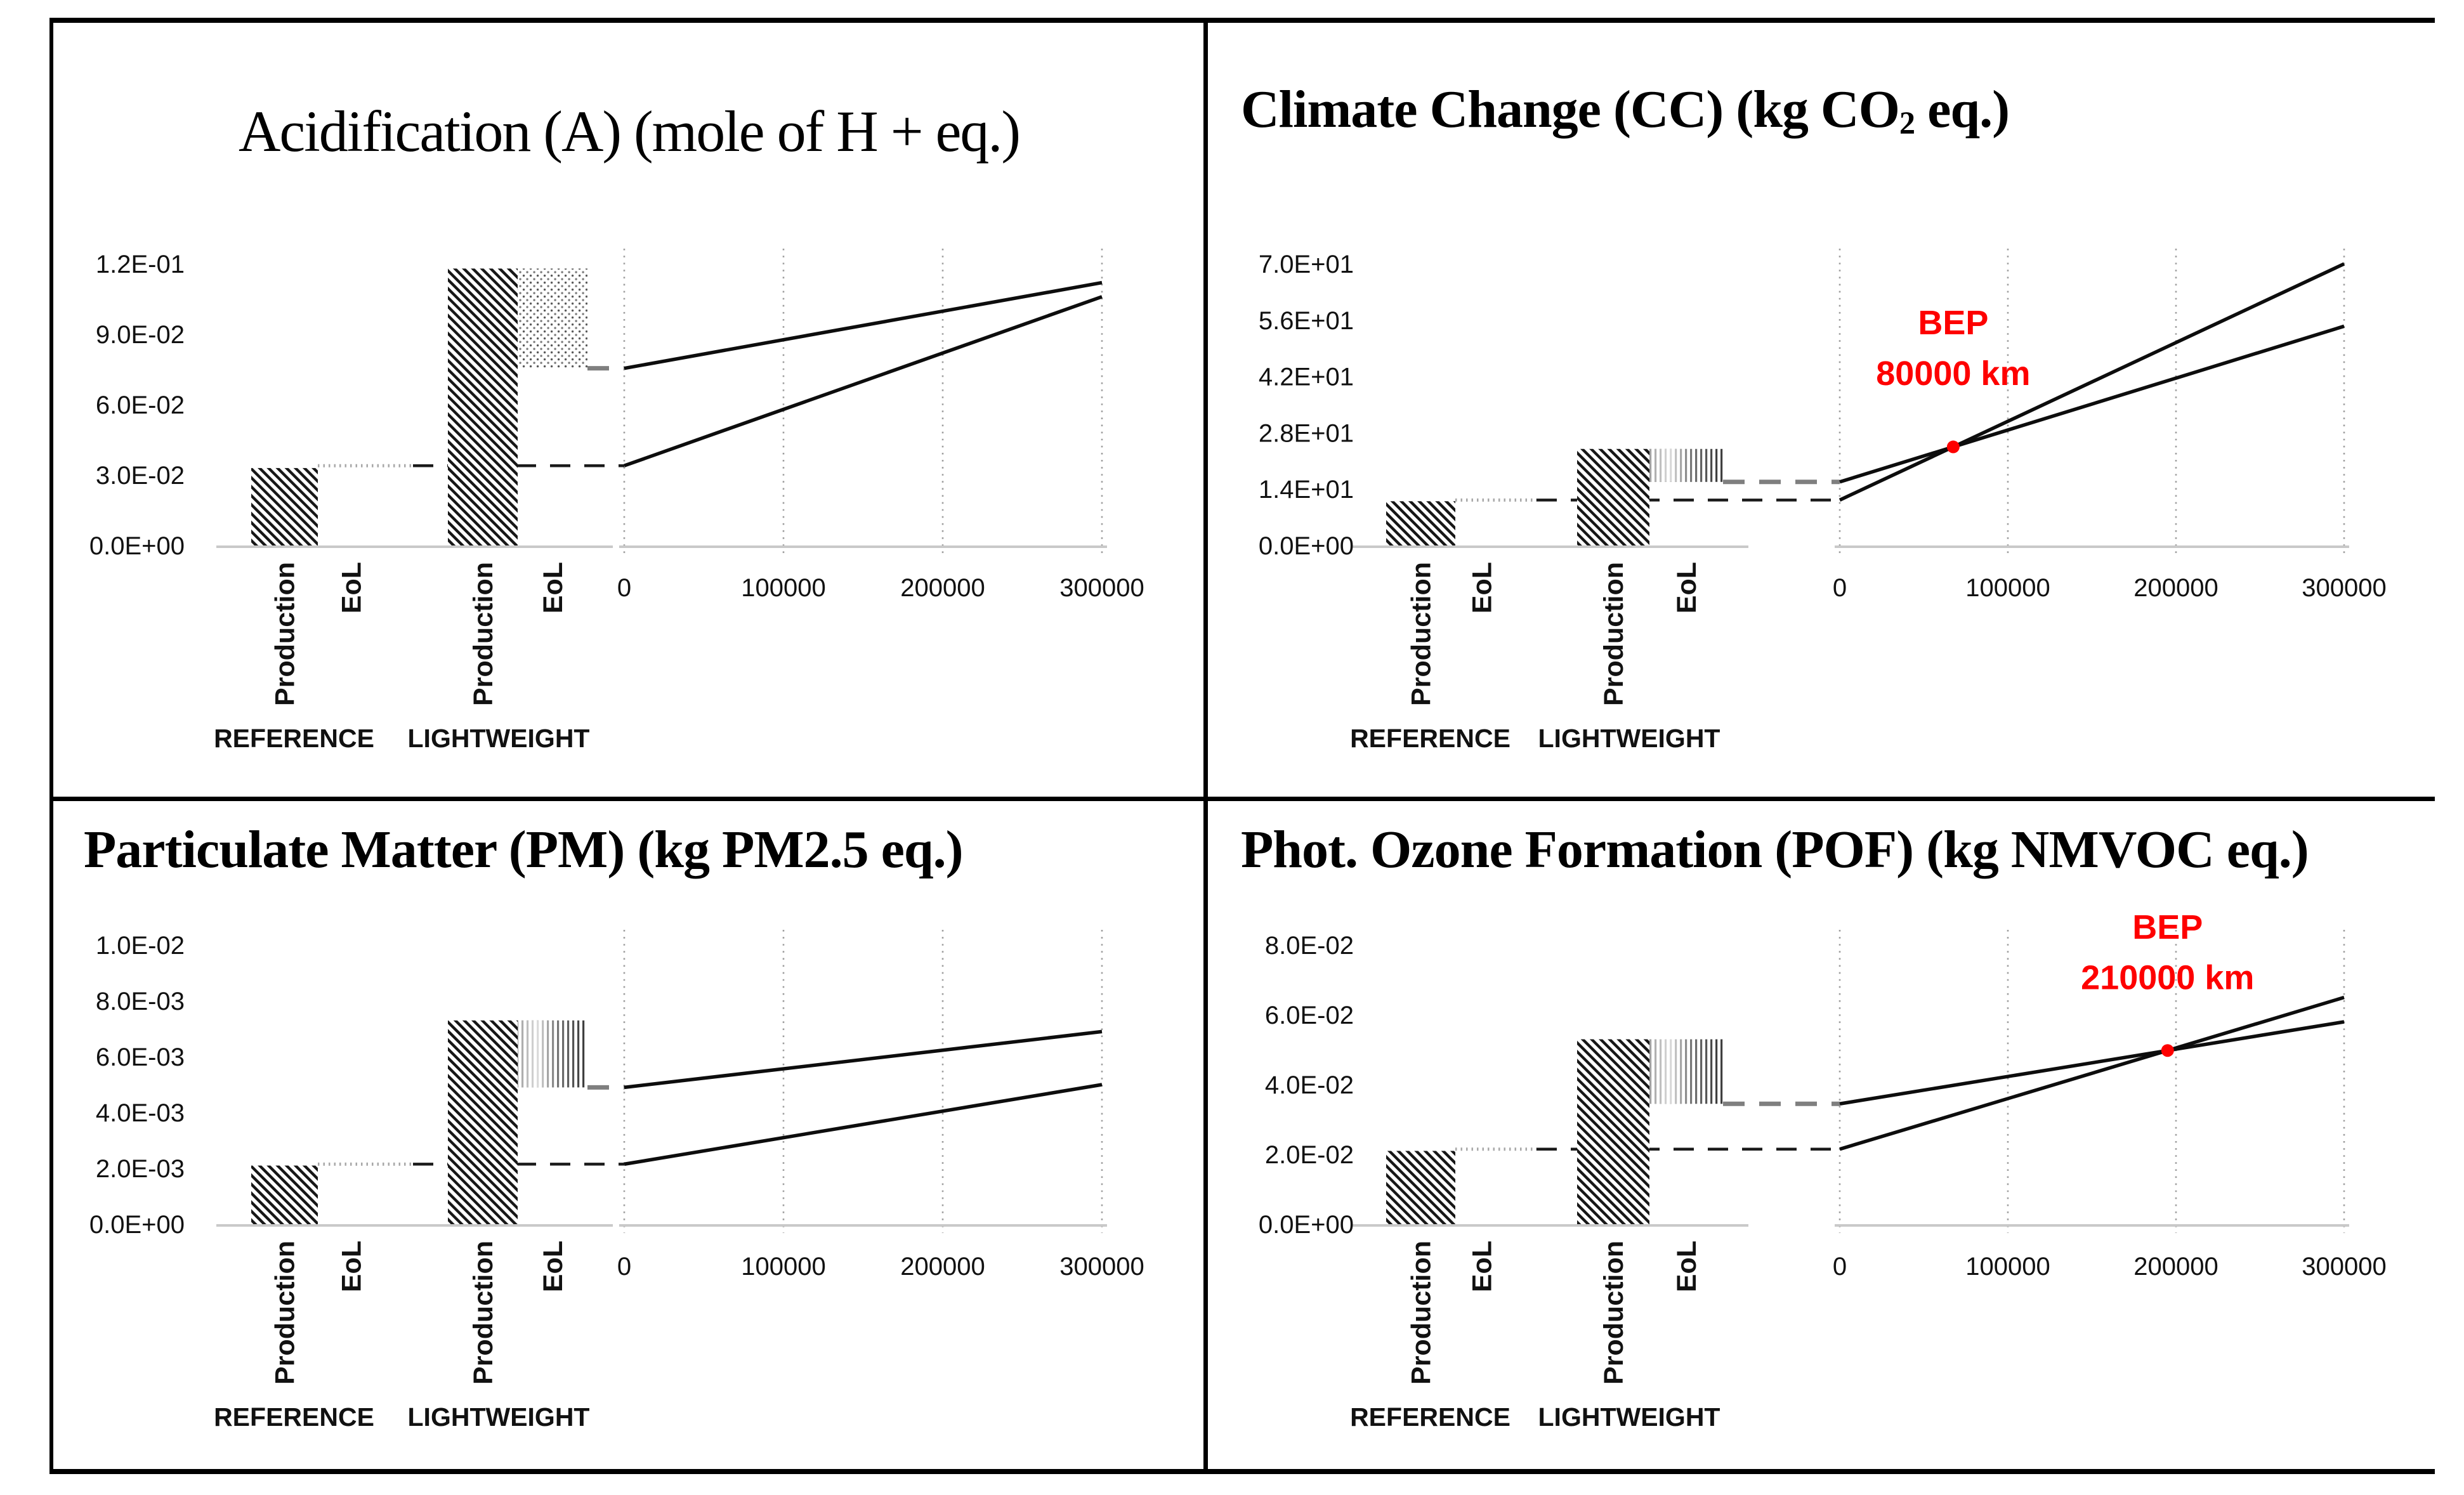  I want to click on bep-km-label: 210000 km, so click(2167, 977).